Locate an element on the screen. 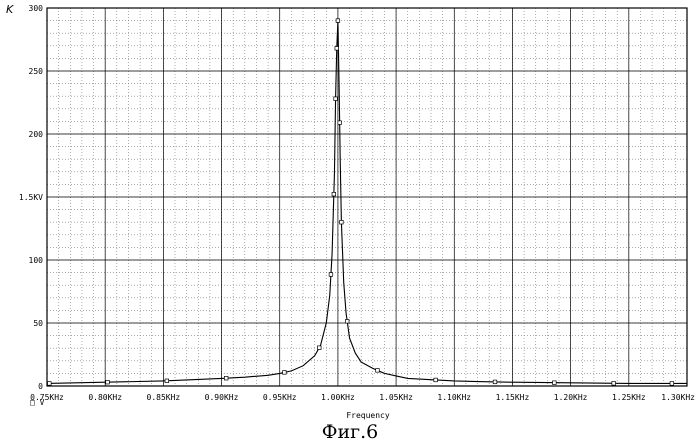  y-tick-label: 1.5KV is located at coordinates (31, 197).